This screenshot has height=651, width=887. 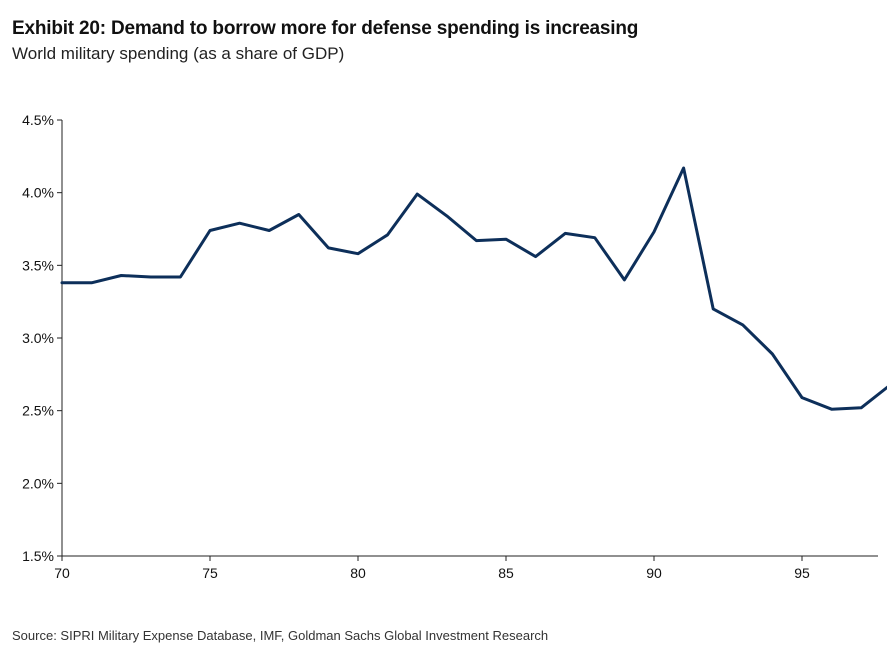 What do you see at coordinates (38, 265) in the screenshot?
I see `y-tick-label: 3.5%` at bounding box center [38, 265].